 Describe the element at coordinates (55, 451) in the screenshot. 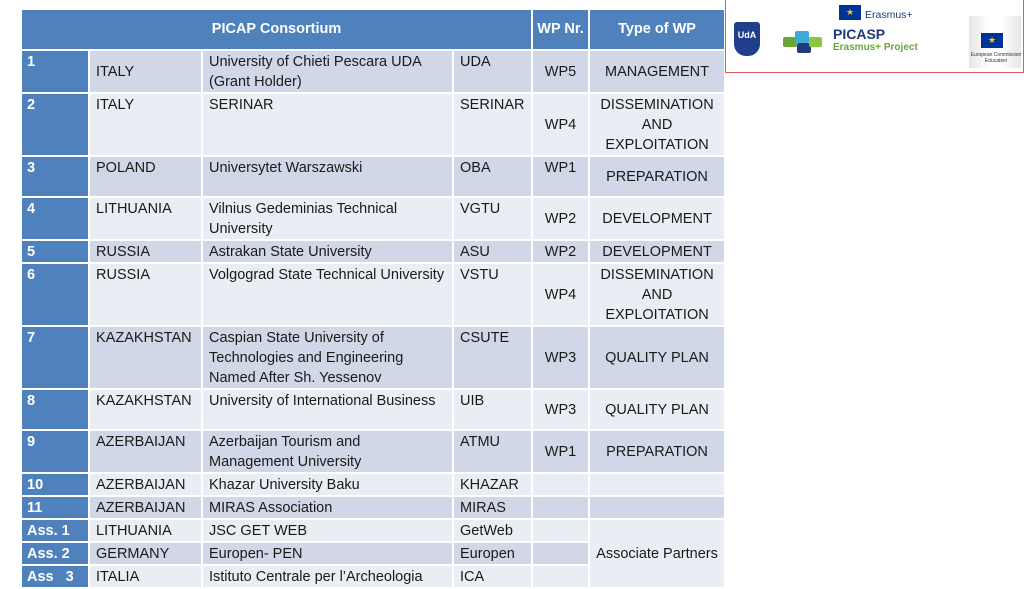

I see `row-number: 9` at that location.